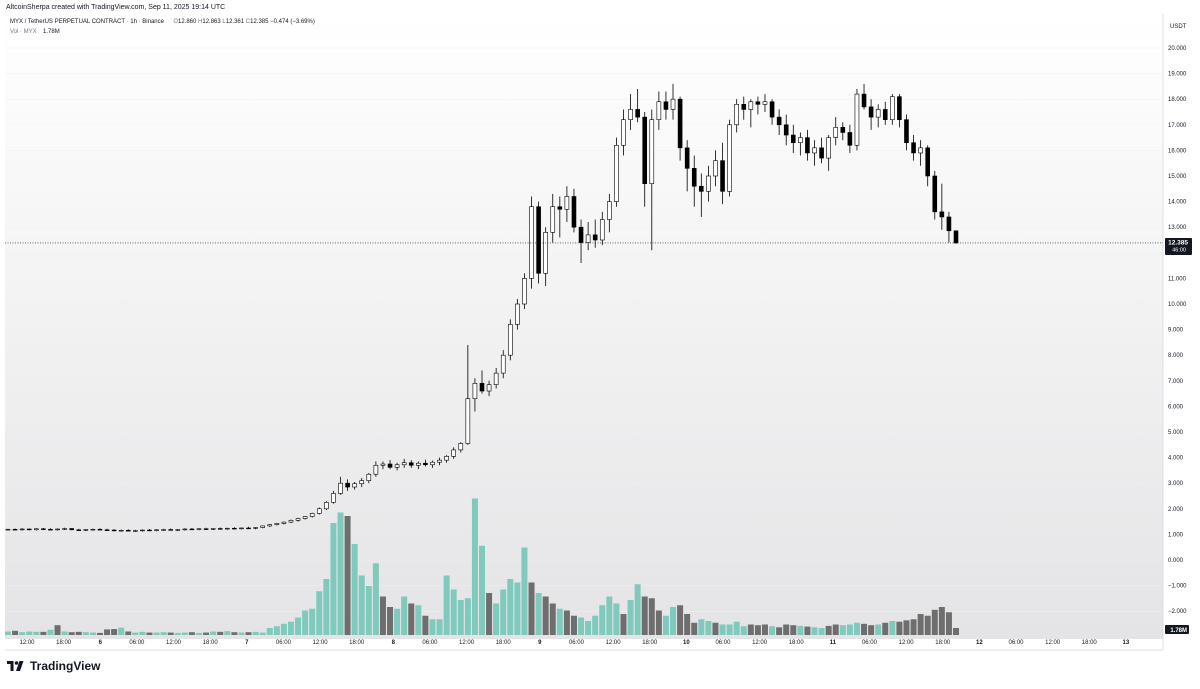 The image size is (1200, 689). What do you see at coordinates (1177, 151) in the screenshot?
I see `price-tick-label: 16.000` at bounding box center [1177, 151].